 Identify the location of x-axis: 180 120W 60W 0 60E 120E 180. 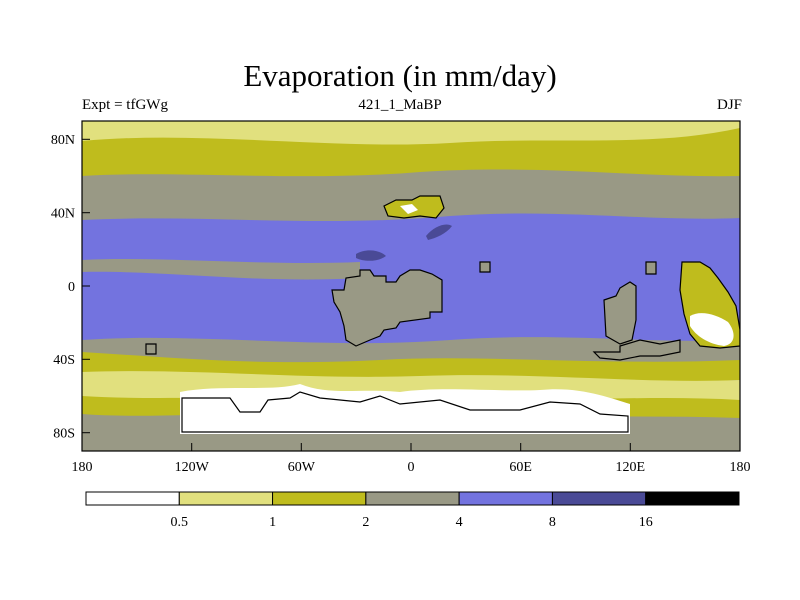
(411, 459).